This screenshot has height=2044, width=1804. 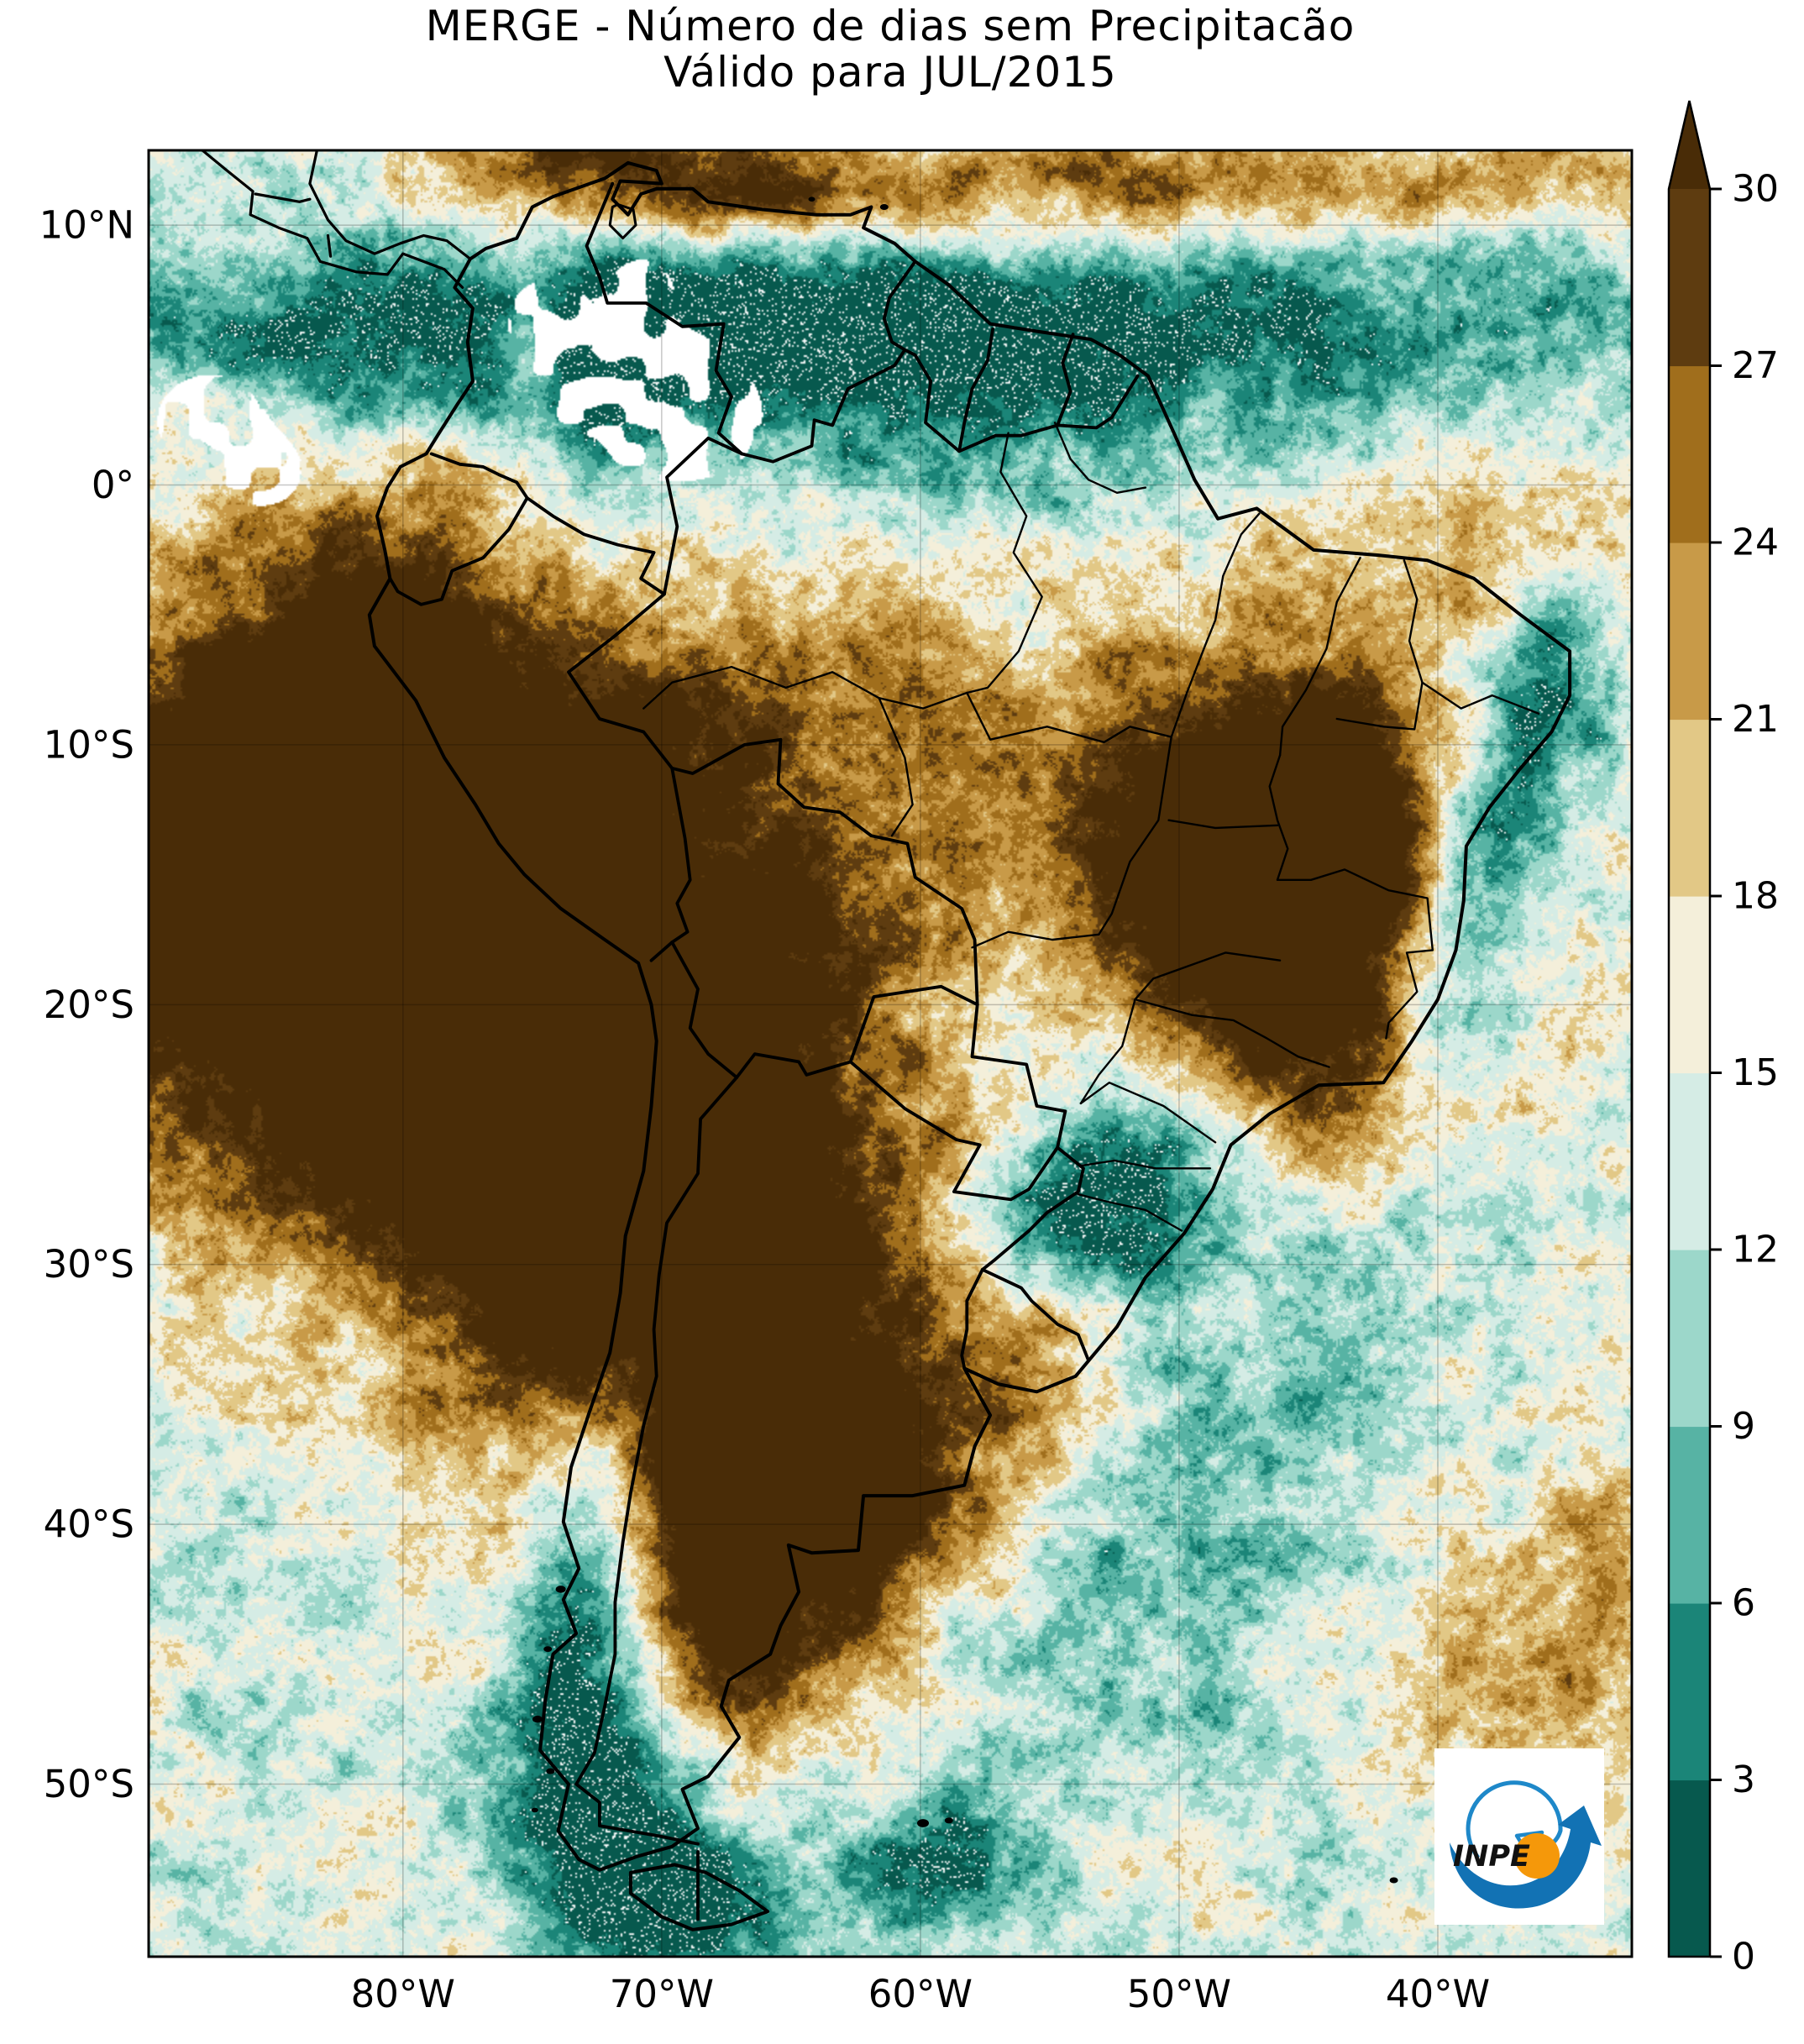 What do you see at coordinates (890, 72) in the screenshot?
I see `title-line-2: Válido para JUL/2015` at bounding box center [890, 72].